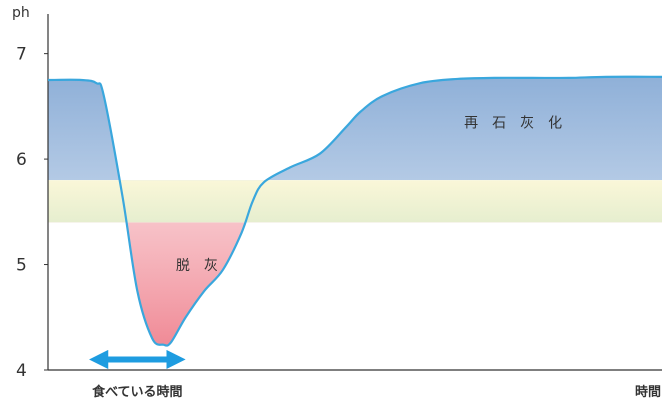  Describe the element at coordinates (21, 266) in the screenshot. I see `y-tick-label: 5` at that location.